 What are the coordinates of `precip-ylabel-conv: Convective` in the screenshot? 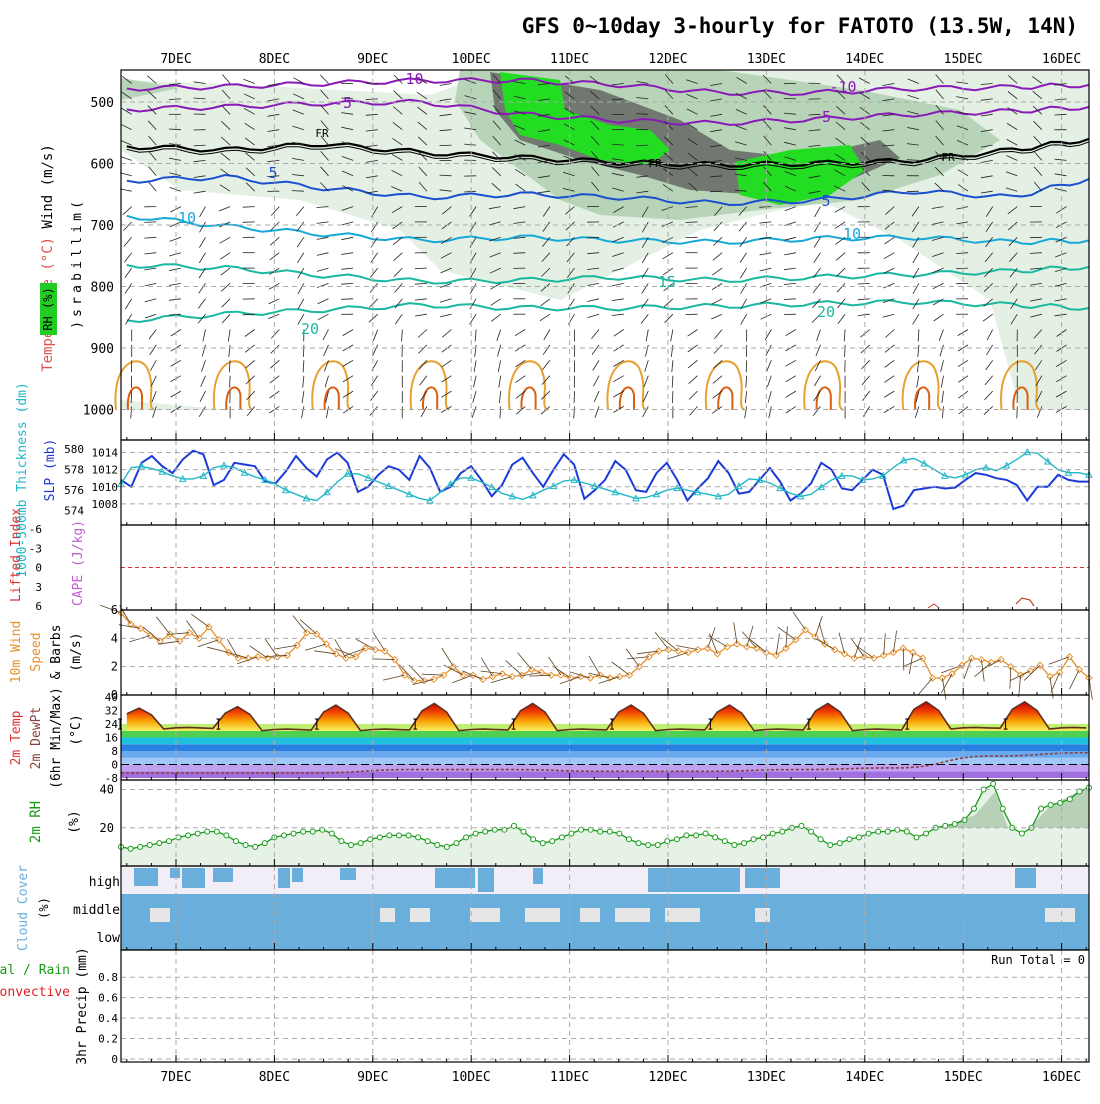 It's located at (35, 992).